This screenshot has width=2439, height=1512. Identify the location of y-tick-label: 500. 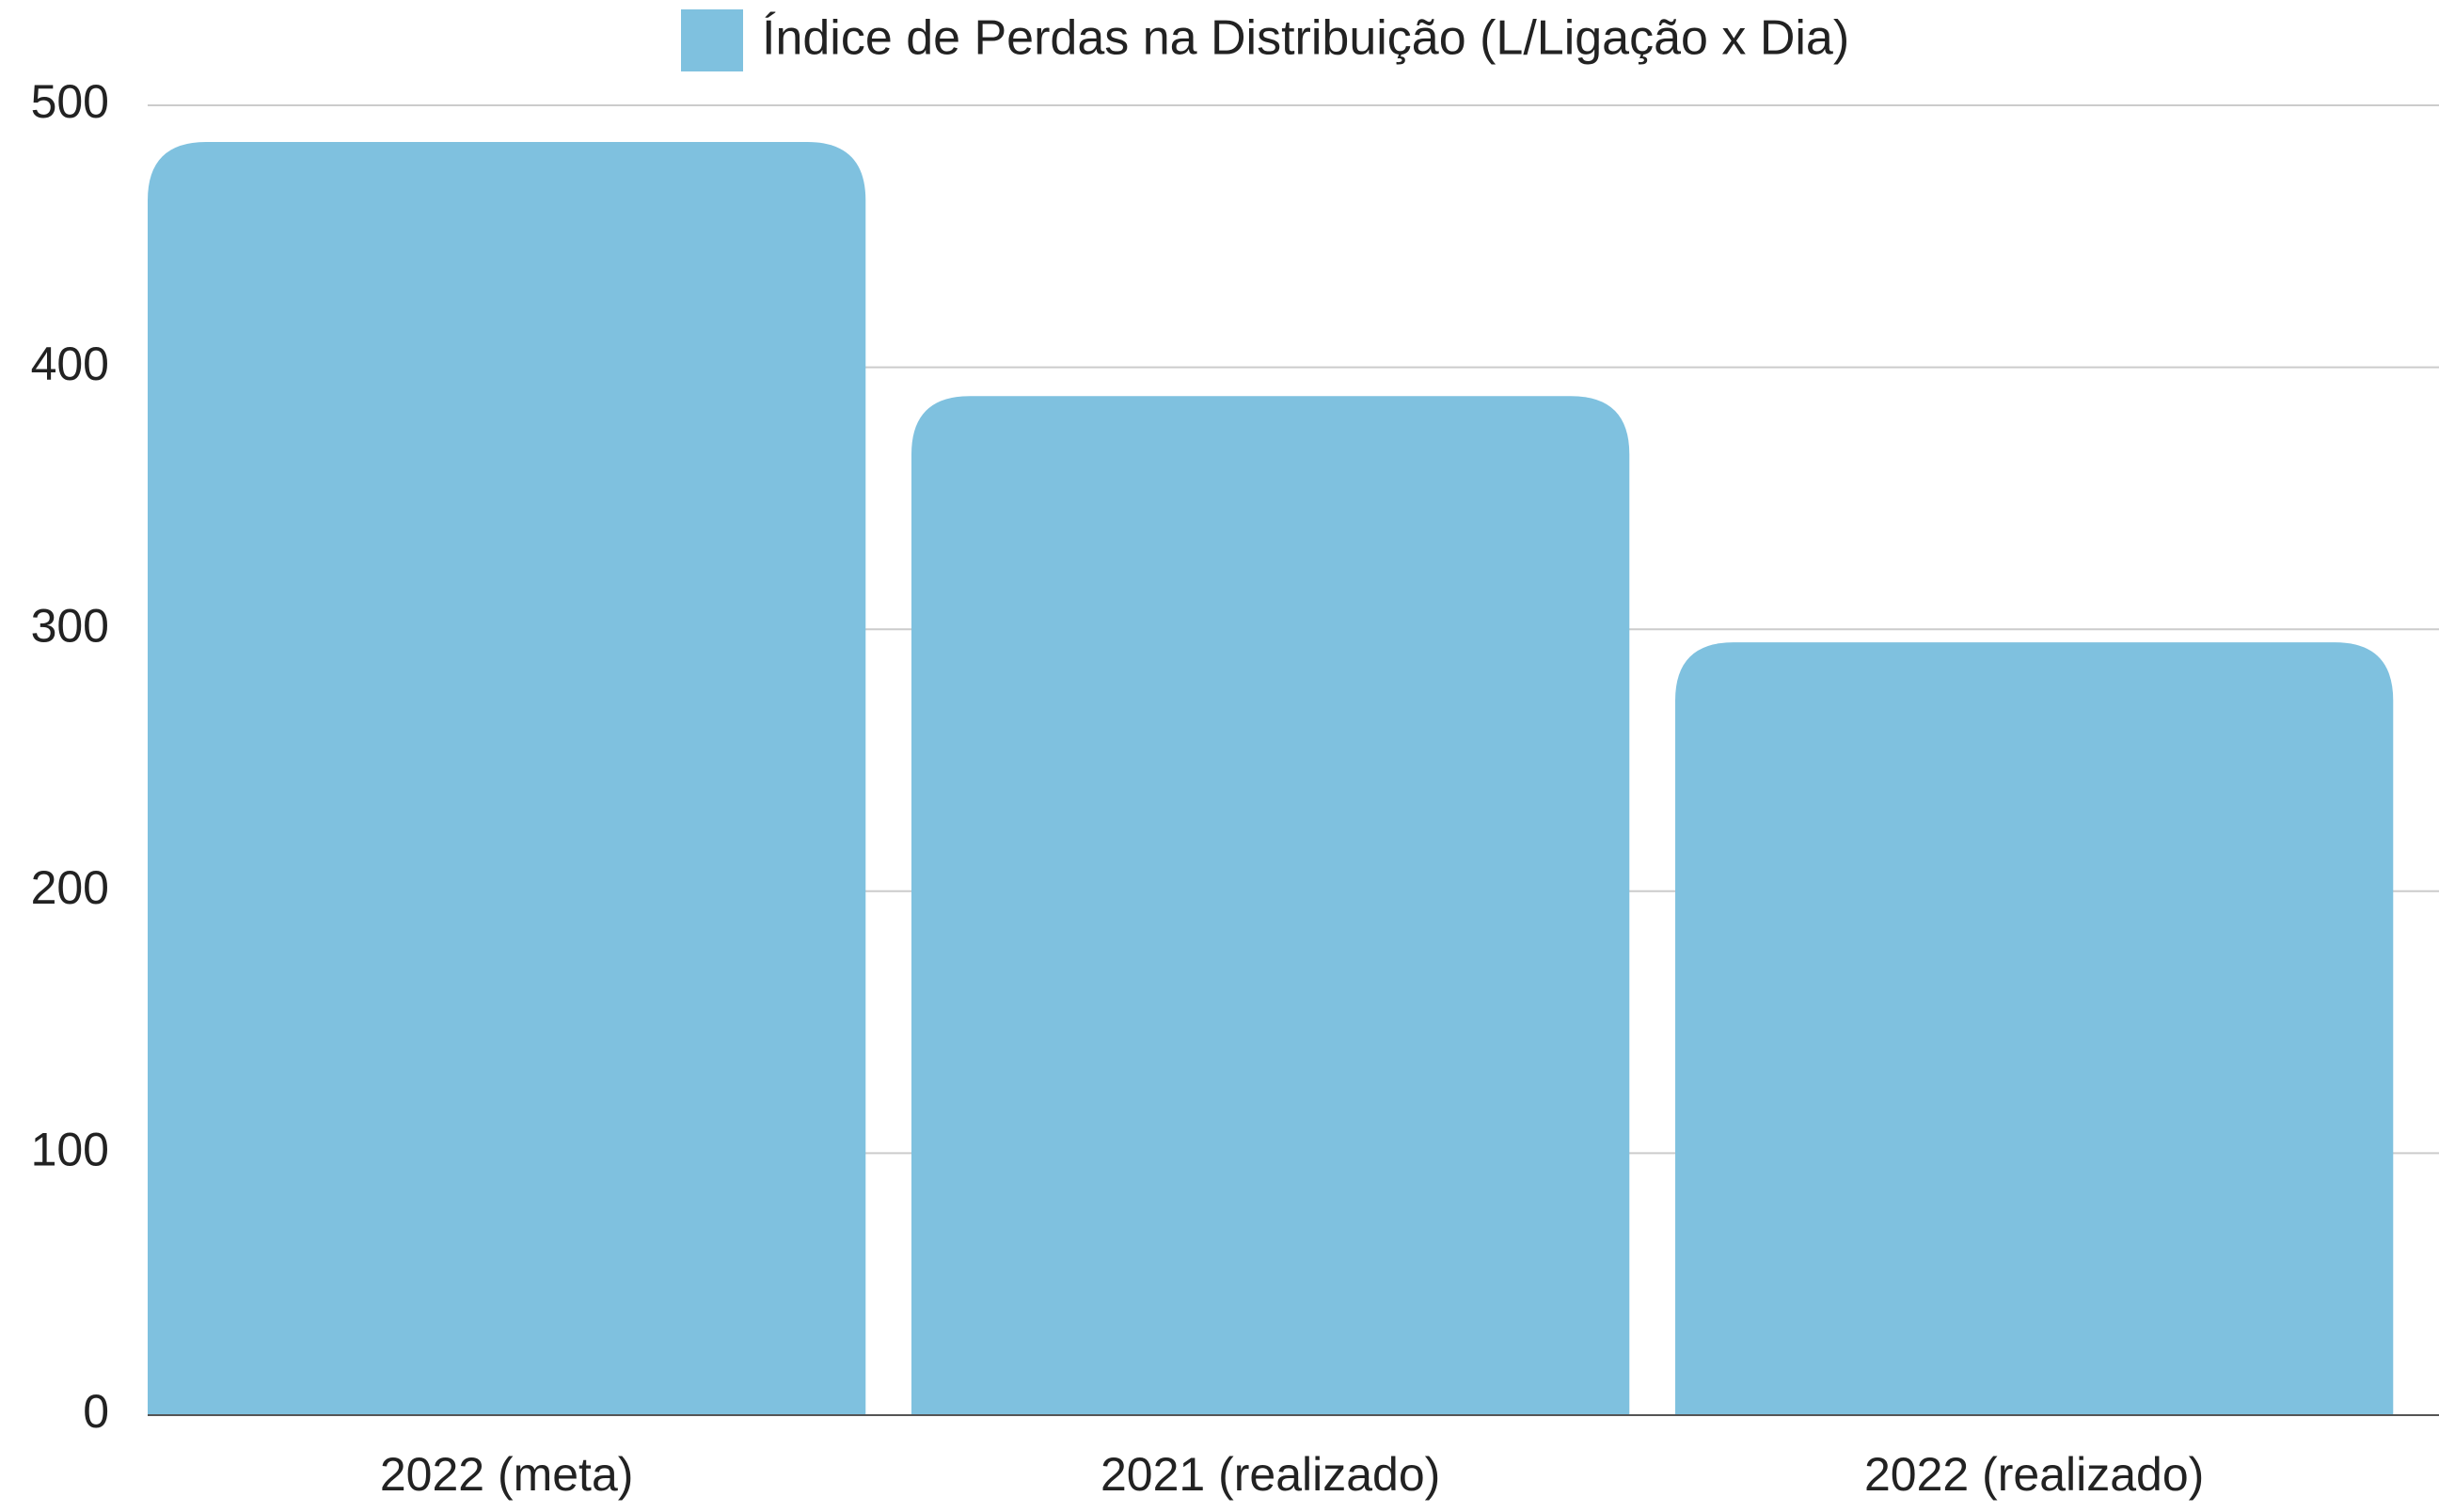
(70, 101).